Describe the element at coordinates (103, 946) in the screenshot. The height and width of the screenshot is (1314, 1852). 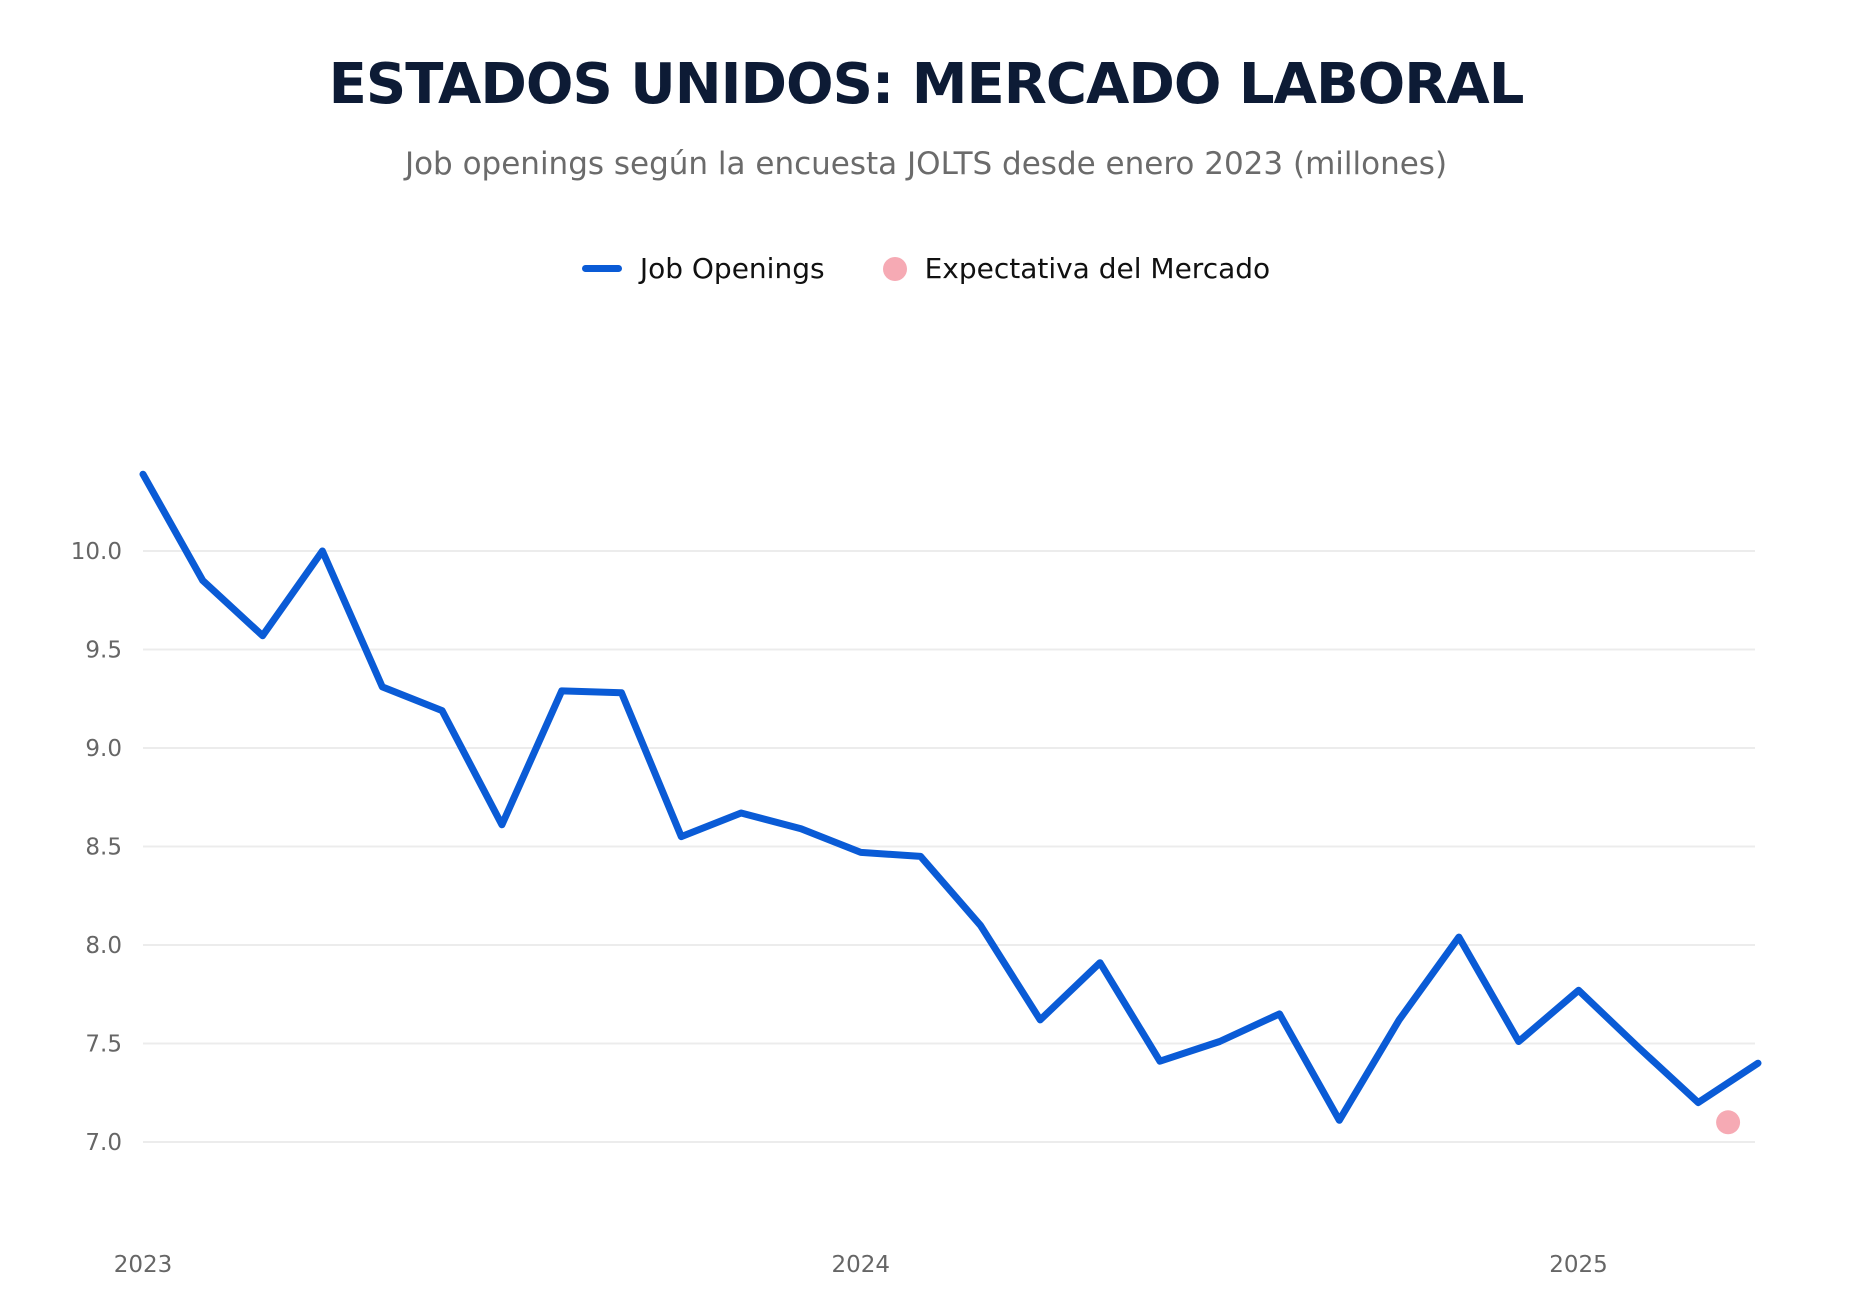
I see `y-tick-label: 8.0` at that location.